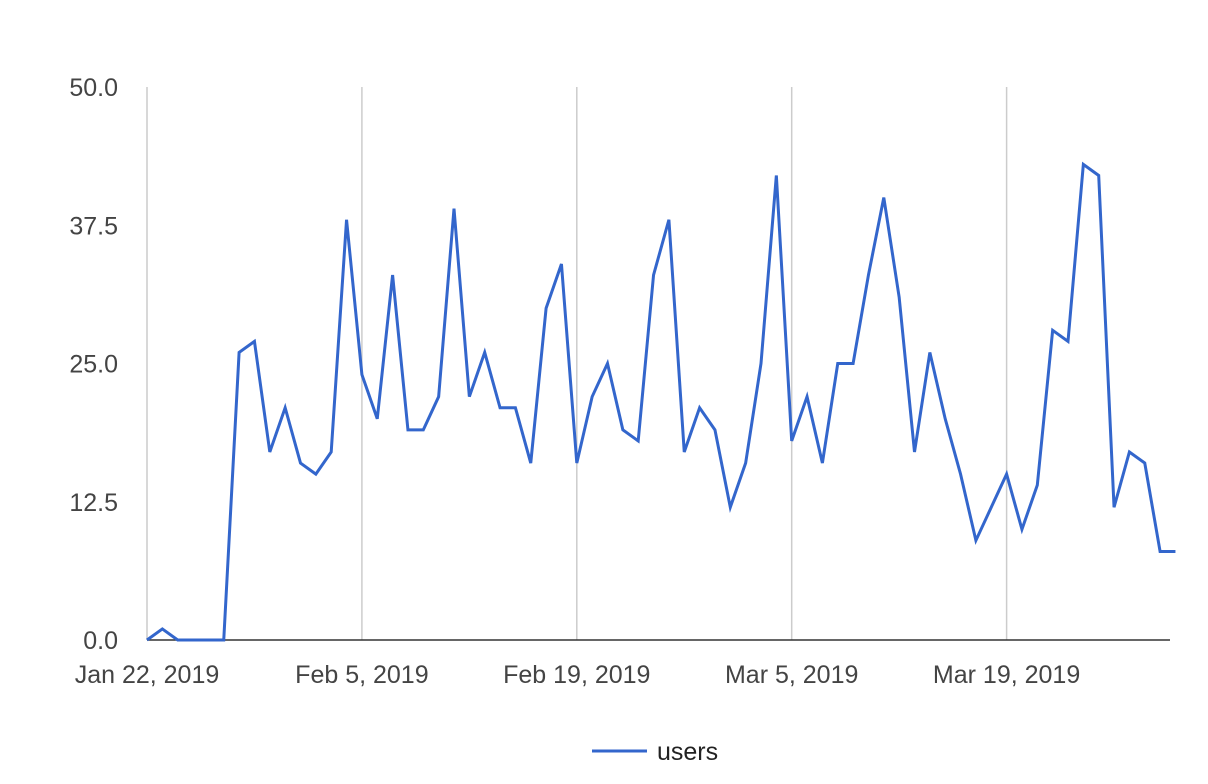 The width and height of the screenshot is (1208, 784). Describe the element at coordinates (1006, 675) in the screenshot. I see `x-tick-label-4: Mar 19, 2019` at that location.